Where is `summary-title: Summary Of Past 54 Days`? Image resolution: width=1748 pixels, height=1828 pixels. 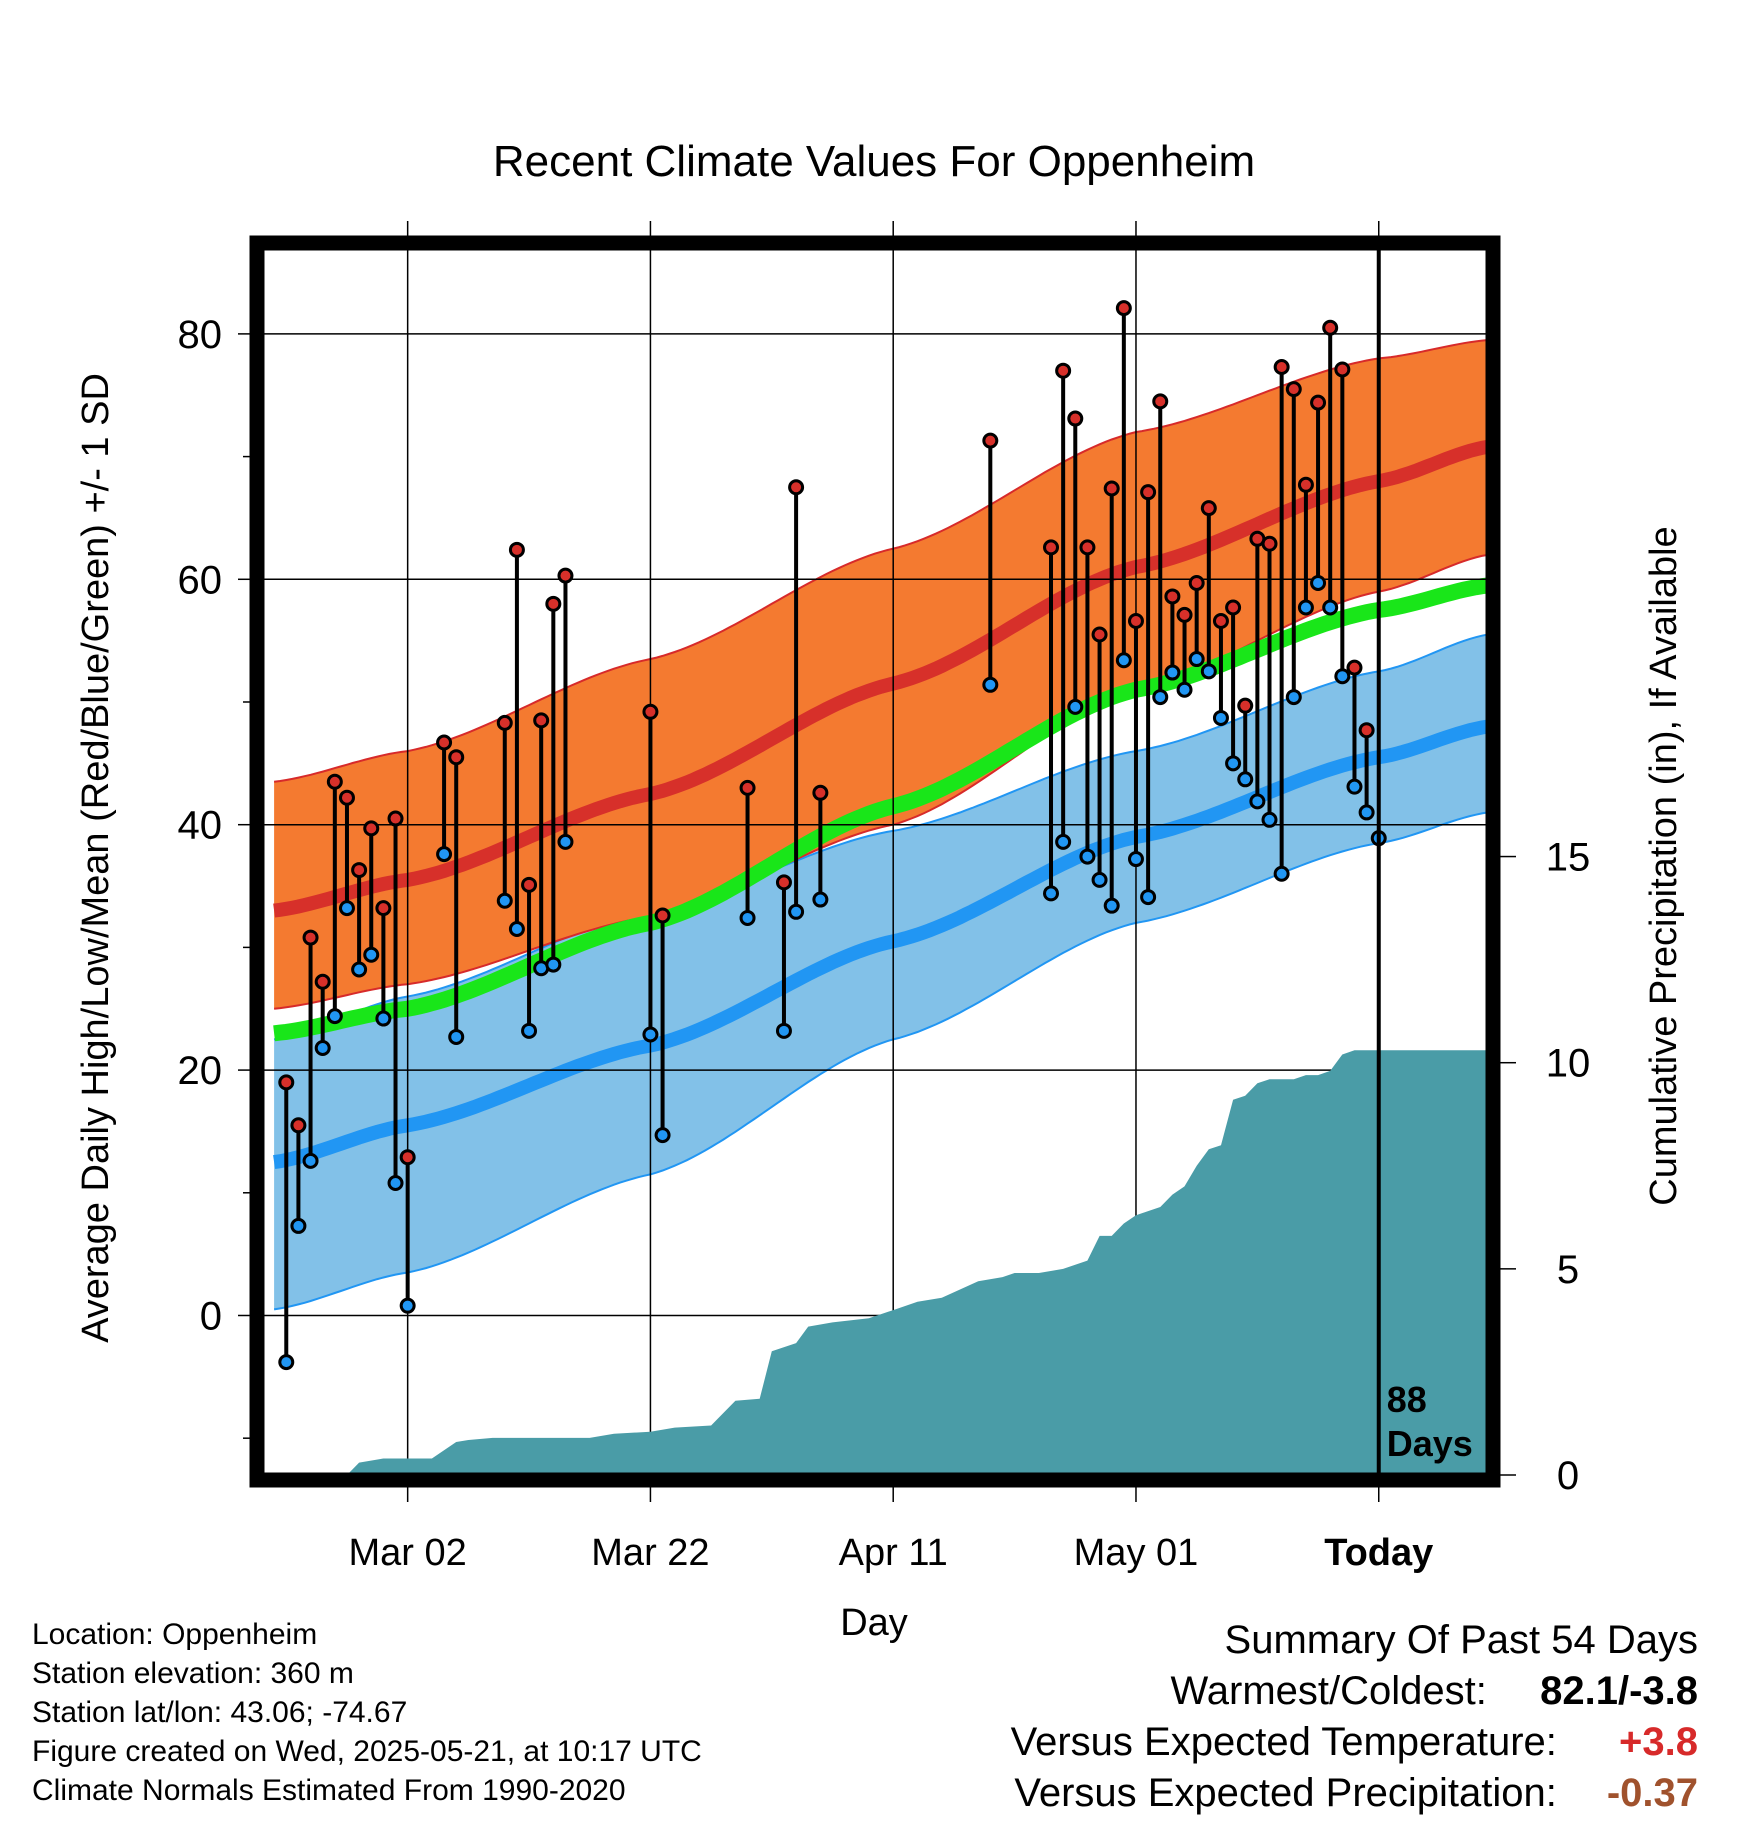
summary-title: Summary Of Past 54 Days is located at coordinates (1461, 1640).